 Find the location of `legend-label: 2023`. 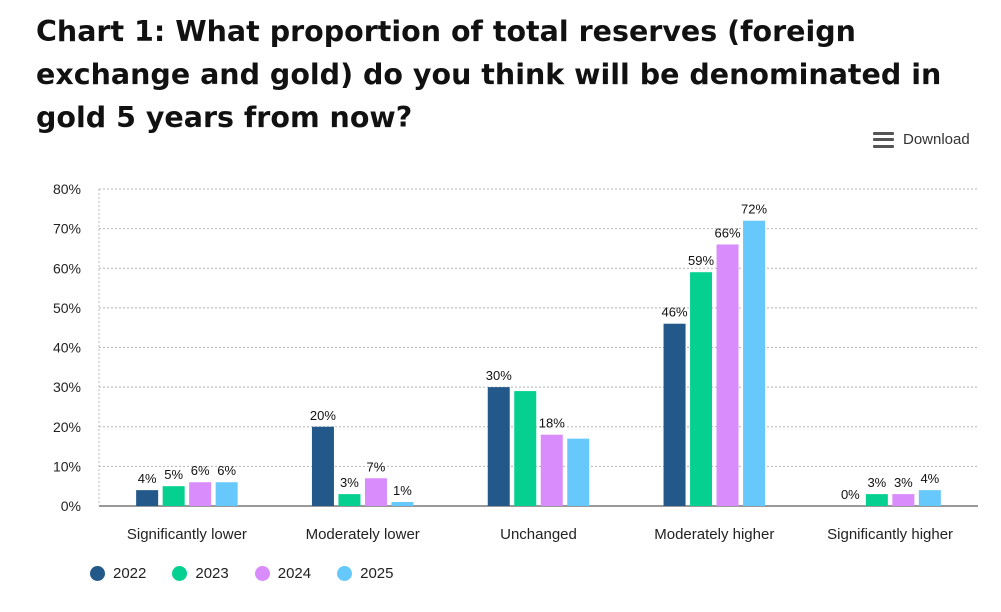

legend-label: 2023 is located at coordinates (212, 573).